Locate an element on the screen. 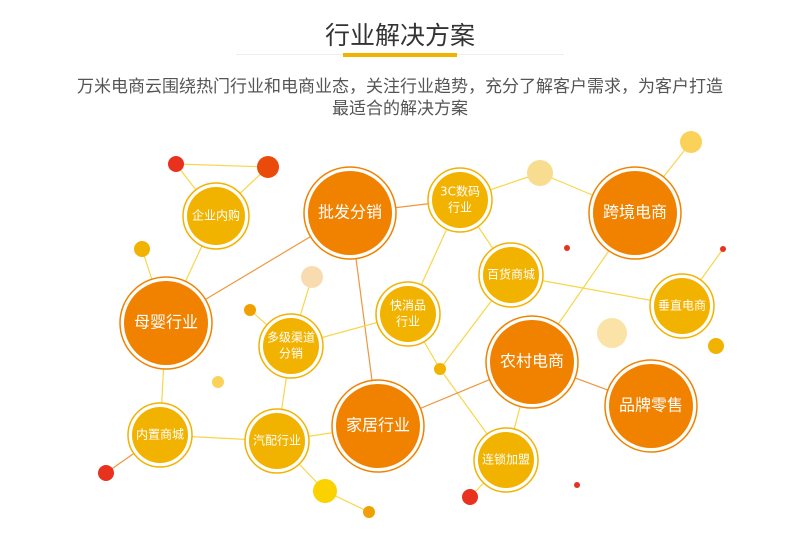 This screenshot has width=800, height=544. industry-node-pinpai: 品牌零售 is located at coordinates (651, 406).